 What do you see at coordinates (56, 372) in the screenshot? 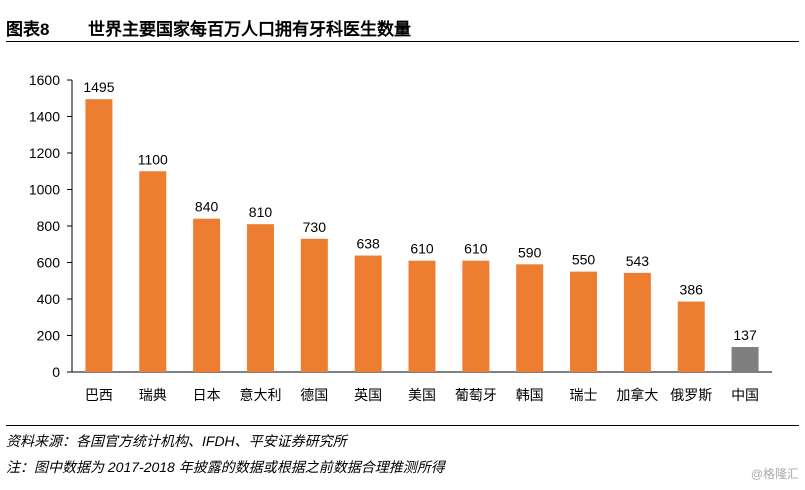
I see `y-tick-label: 0` at bounding box center [56, 372].